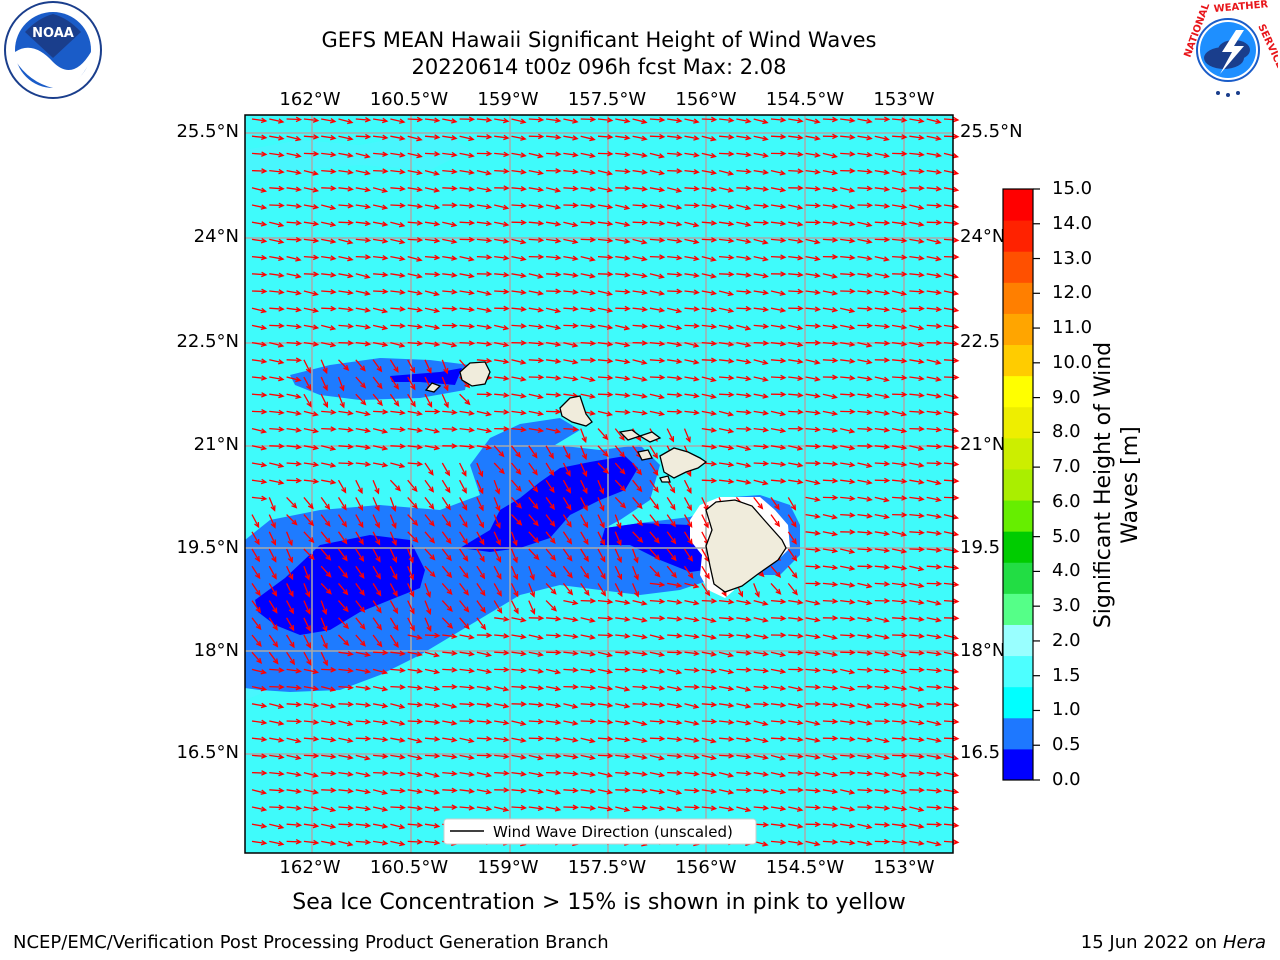 The image size is (1280, 960). What do you see at coordinates (665, 479) in the screenshot?
I see `island-kahoolawe` at bounding box center [665, 479].